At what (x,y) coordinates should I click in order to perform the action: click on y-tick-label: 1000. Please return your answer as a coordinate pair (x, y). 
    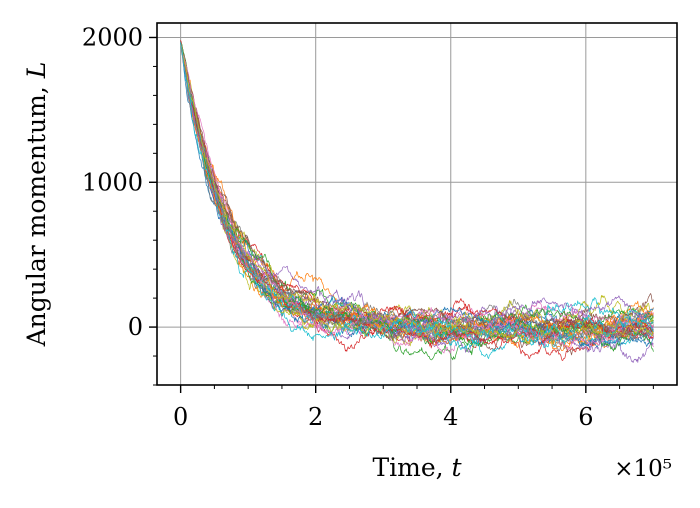
    Looking at the image, I should click on (112, 182).